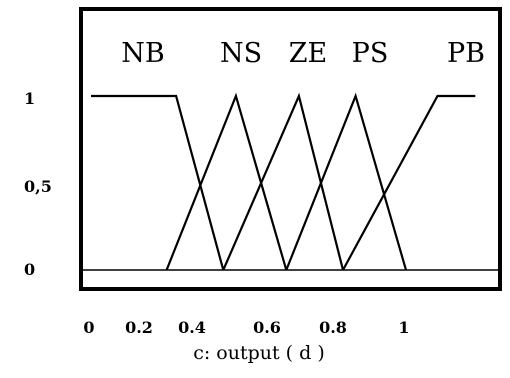 This screenshot has width=510, height=378. I want to click on set-label-ze: ZE, so click(308, 53).